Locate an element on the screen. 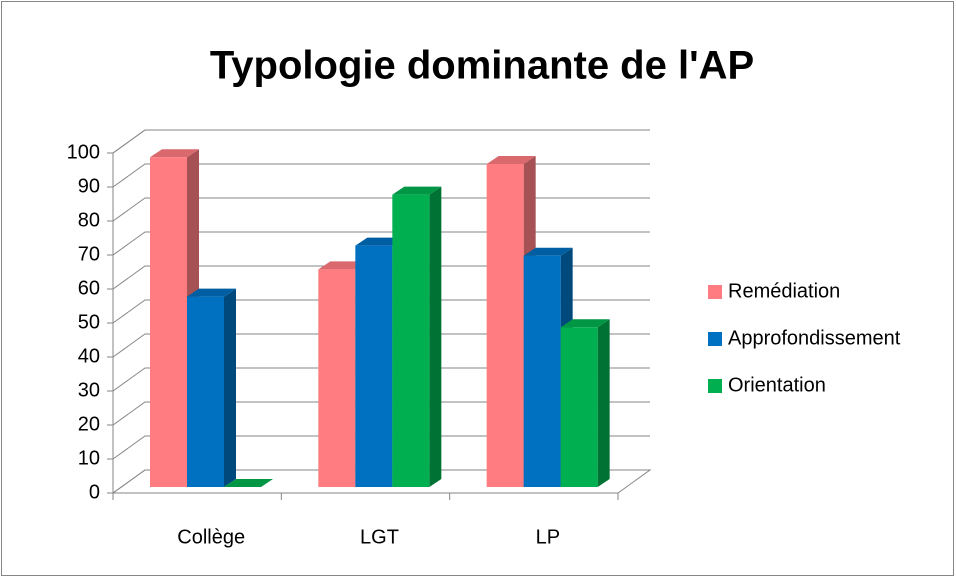 This screenshot has width=956, height=578. y-tick-label: 30 is located at coordinates (89, 390).